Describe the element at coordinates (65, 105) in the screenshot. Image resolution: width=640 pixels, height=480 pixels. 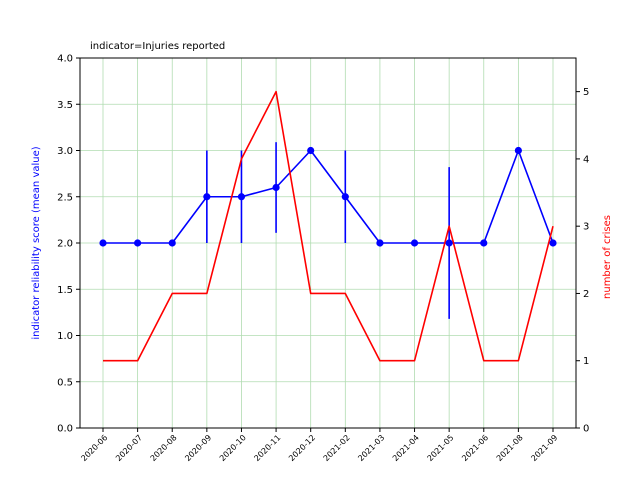
I see `left-tick-label: 3.5` at that location.